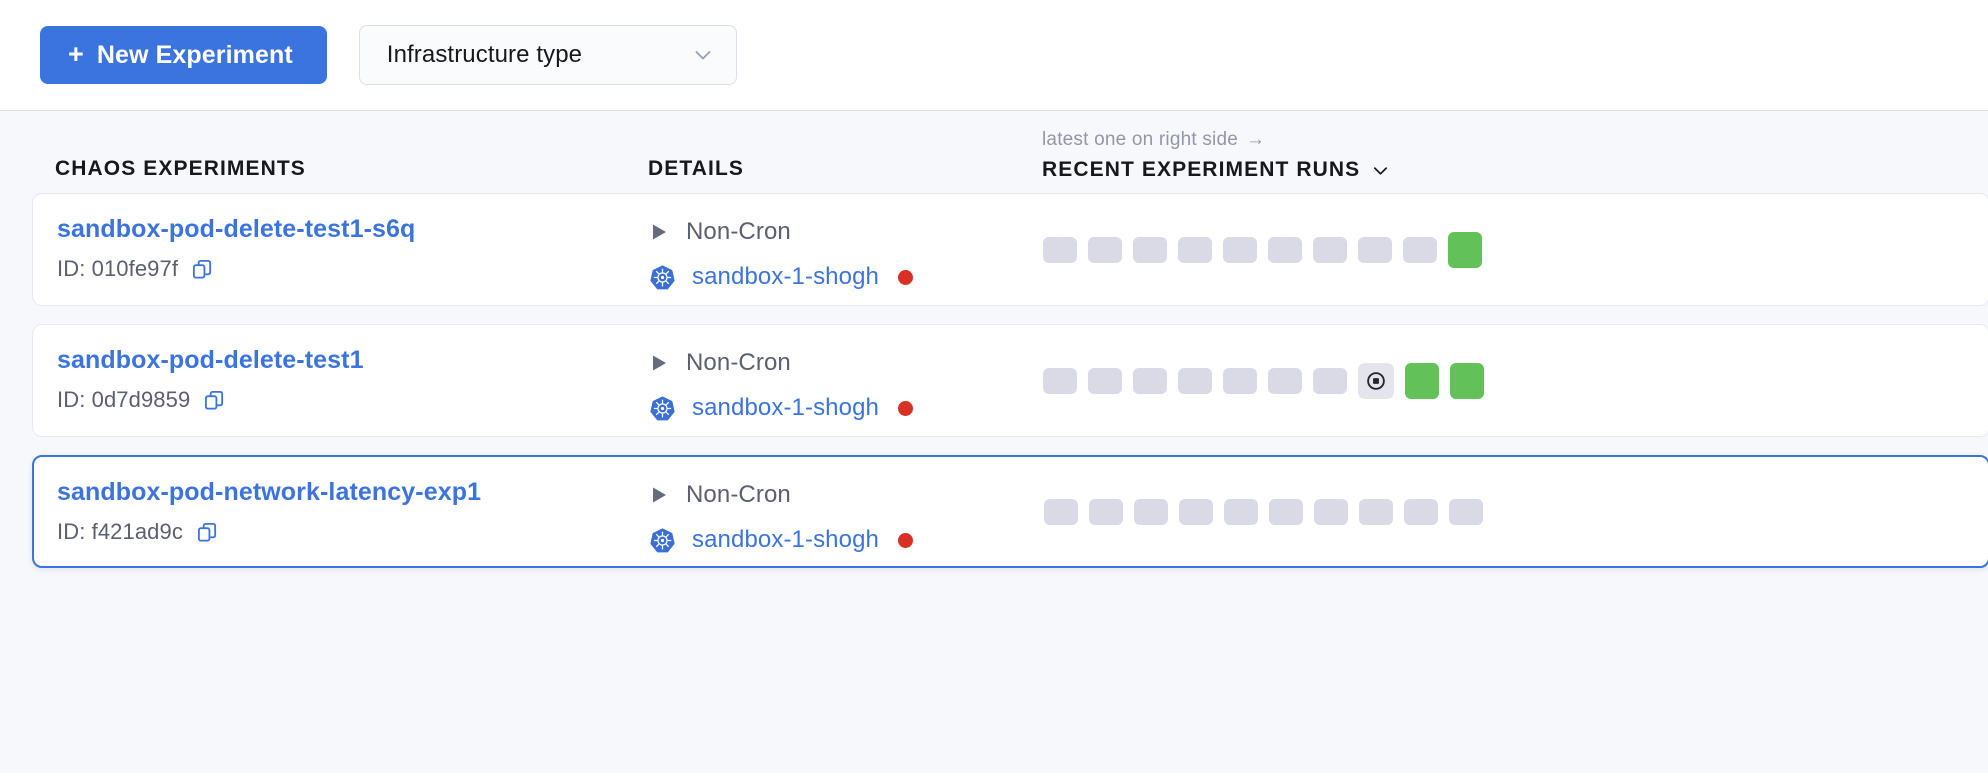 The width and height of the screenshot is (1988, 773). I want to click on recent-runs-hint-text: latest one on right side, so click(1140, 139).